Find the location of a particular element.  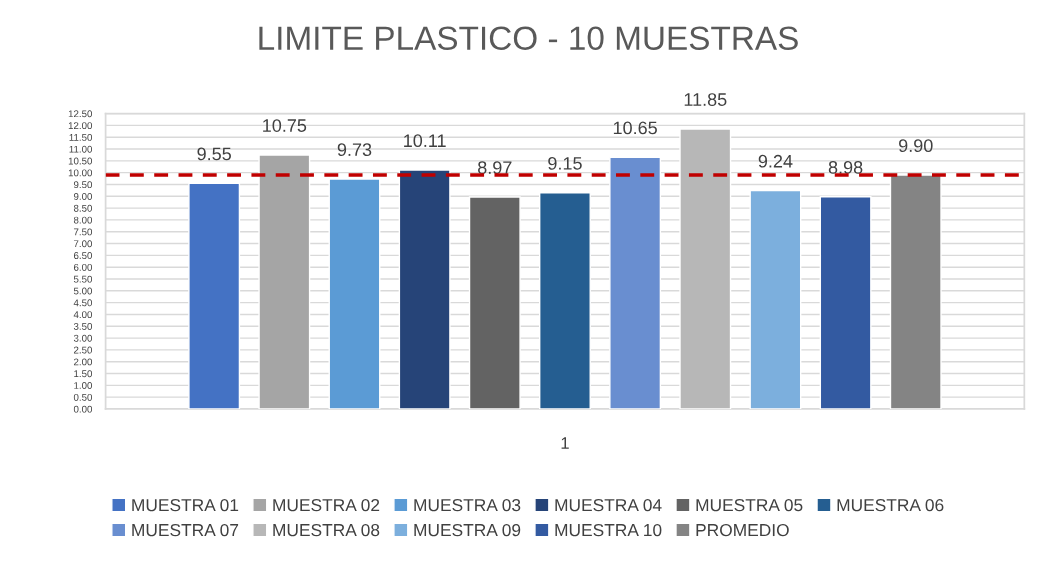

y-tick-label: 11.00 is located at coordinates (81, 149).